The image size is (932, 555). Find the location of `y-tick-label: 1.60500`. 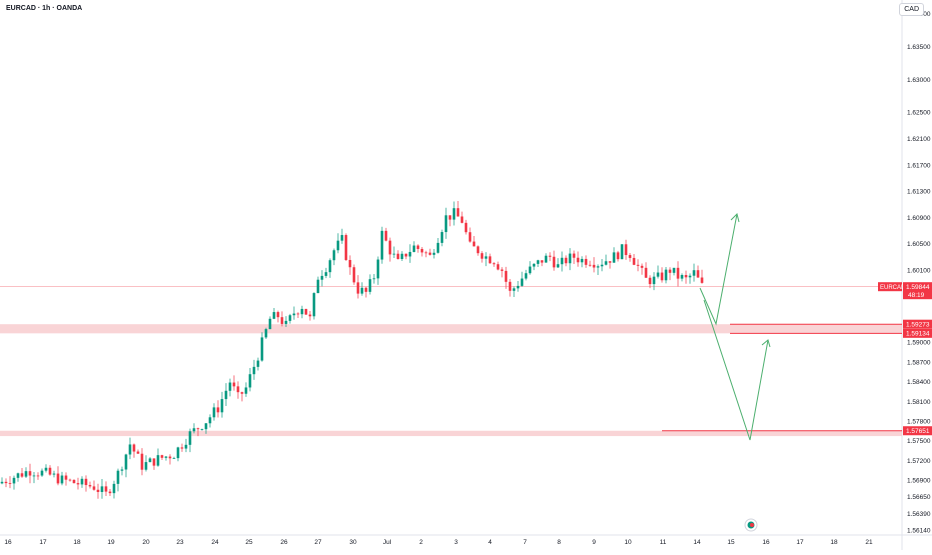

y-tick-label: 1.60500 is located at coordinates (919, 244).